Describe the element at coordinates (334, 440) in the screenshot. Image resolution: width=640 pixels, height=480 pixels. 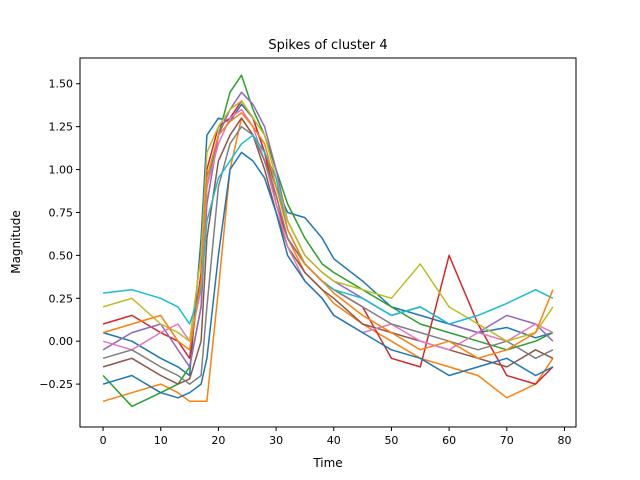
I see `x-tick-label: 40` at that location.